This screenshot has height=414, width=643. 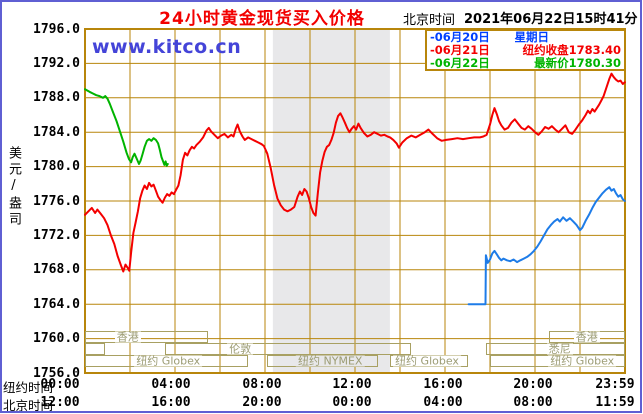 I want to click on y-tick-label: 1780.0, so click(x=56, y=167).